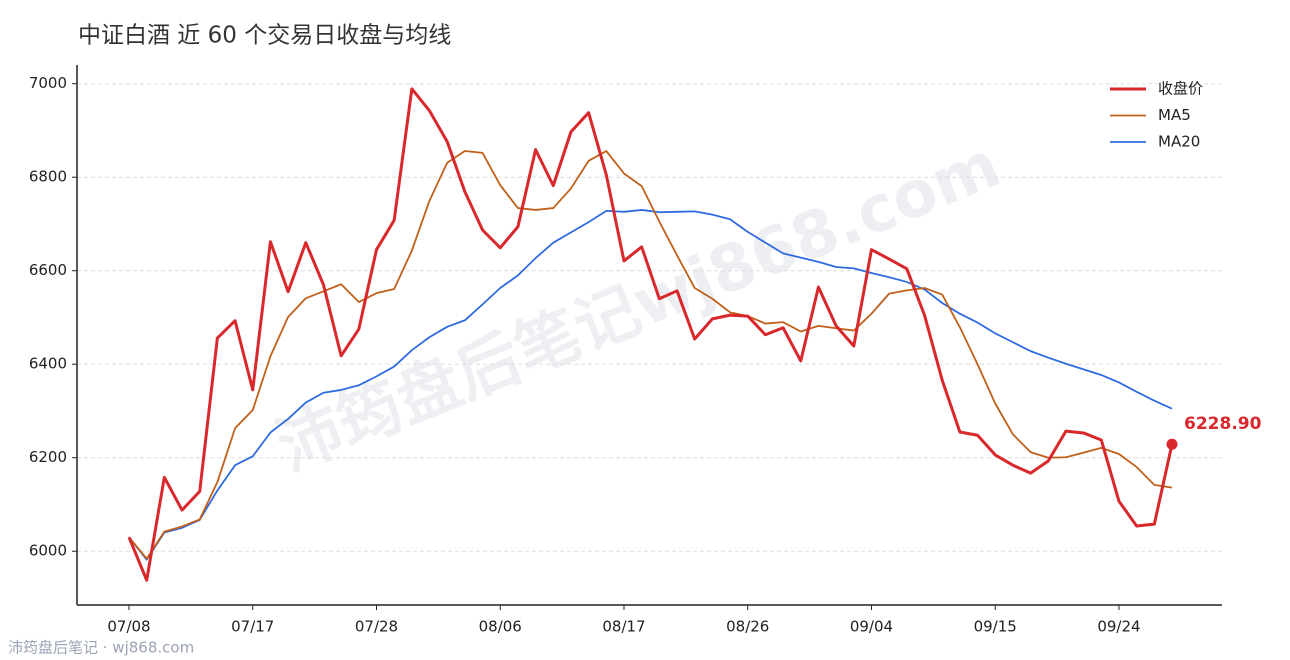 The width and height of the screenshot is (1290, 660). What do you see at coordinates (1179, 142) in the screenshot?
I see `legend-label: MA20` at bounding box center [1179, 142].